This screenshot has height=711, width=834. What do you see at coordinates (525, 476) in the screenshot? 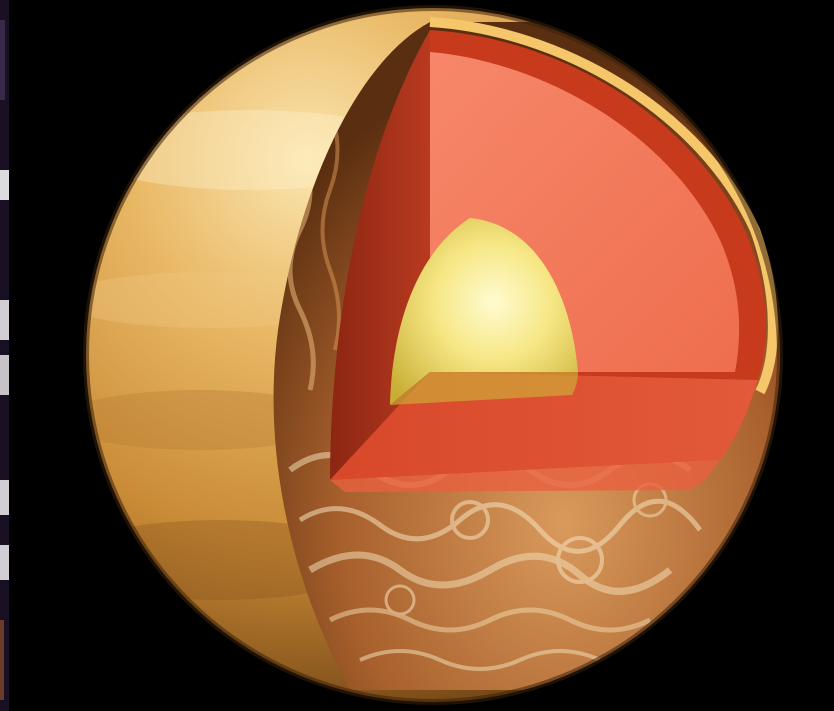
I see `mantle-floor-rim` at bounding box center [525, 476].